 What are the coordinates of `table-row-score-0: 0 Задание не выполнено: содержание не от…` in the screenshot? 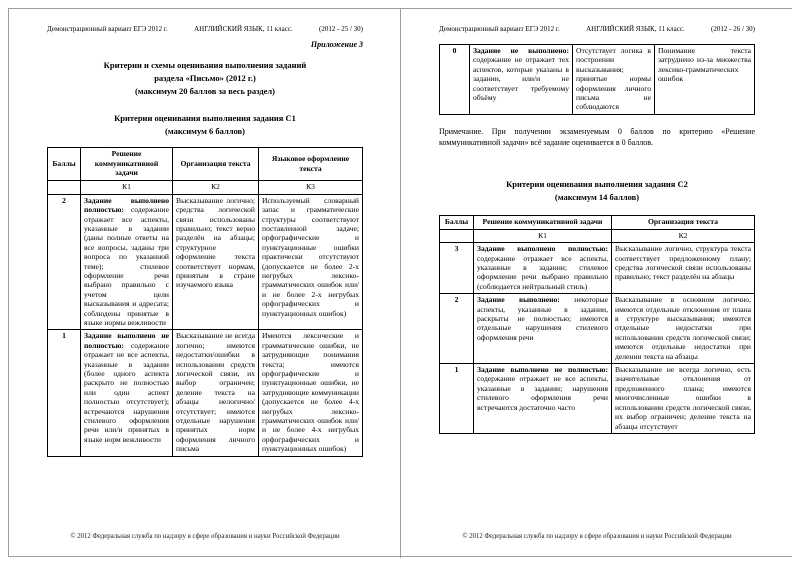 It's located at (597, 79).